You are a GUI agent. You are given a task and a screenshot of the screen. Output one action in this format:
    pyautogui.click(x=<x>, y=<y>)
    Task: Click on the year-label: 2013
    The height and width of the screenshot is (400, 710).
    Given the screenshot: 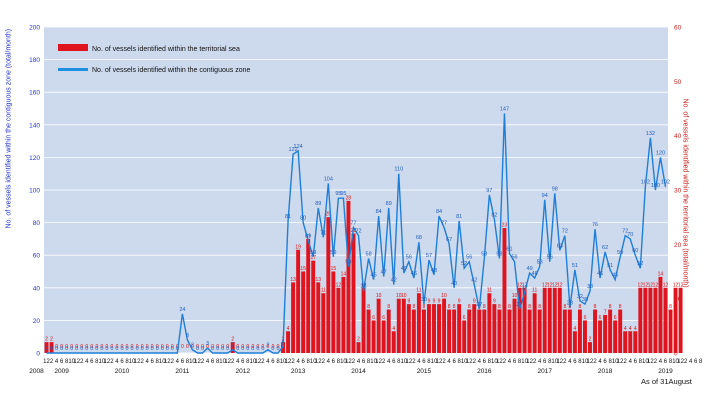 What is the action you would take?
    pyautogui.click(x=298, y=371)
    